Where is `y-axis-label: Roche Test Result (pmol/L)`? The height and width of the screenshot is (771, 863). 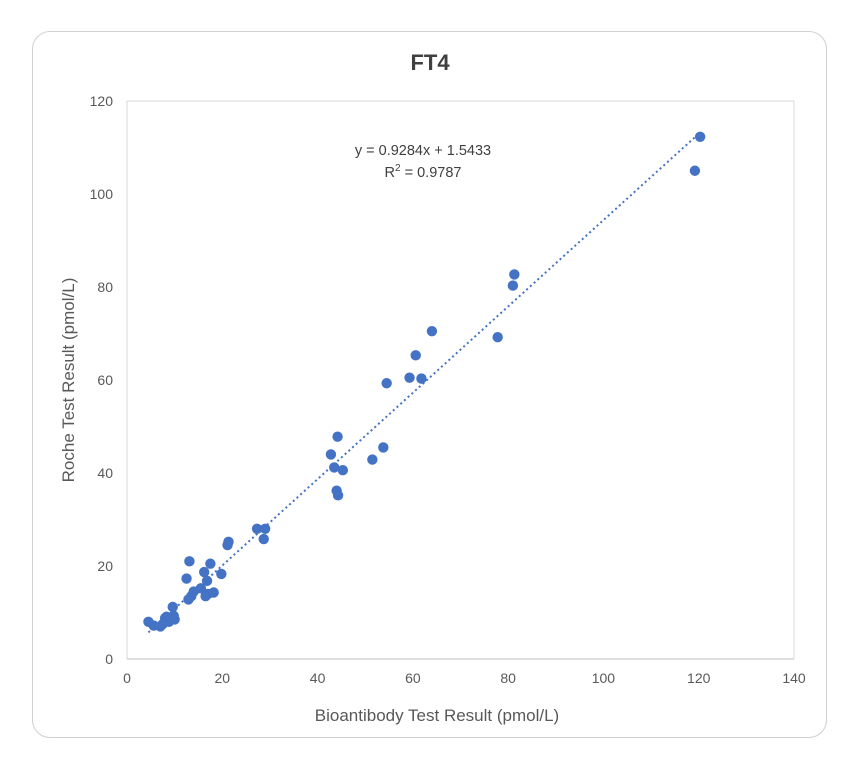
y-axis-label: Roche Test Result (pmol/L) is located at coordinates (68, 380).